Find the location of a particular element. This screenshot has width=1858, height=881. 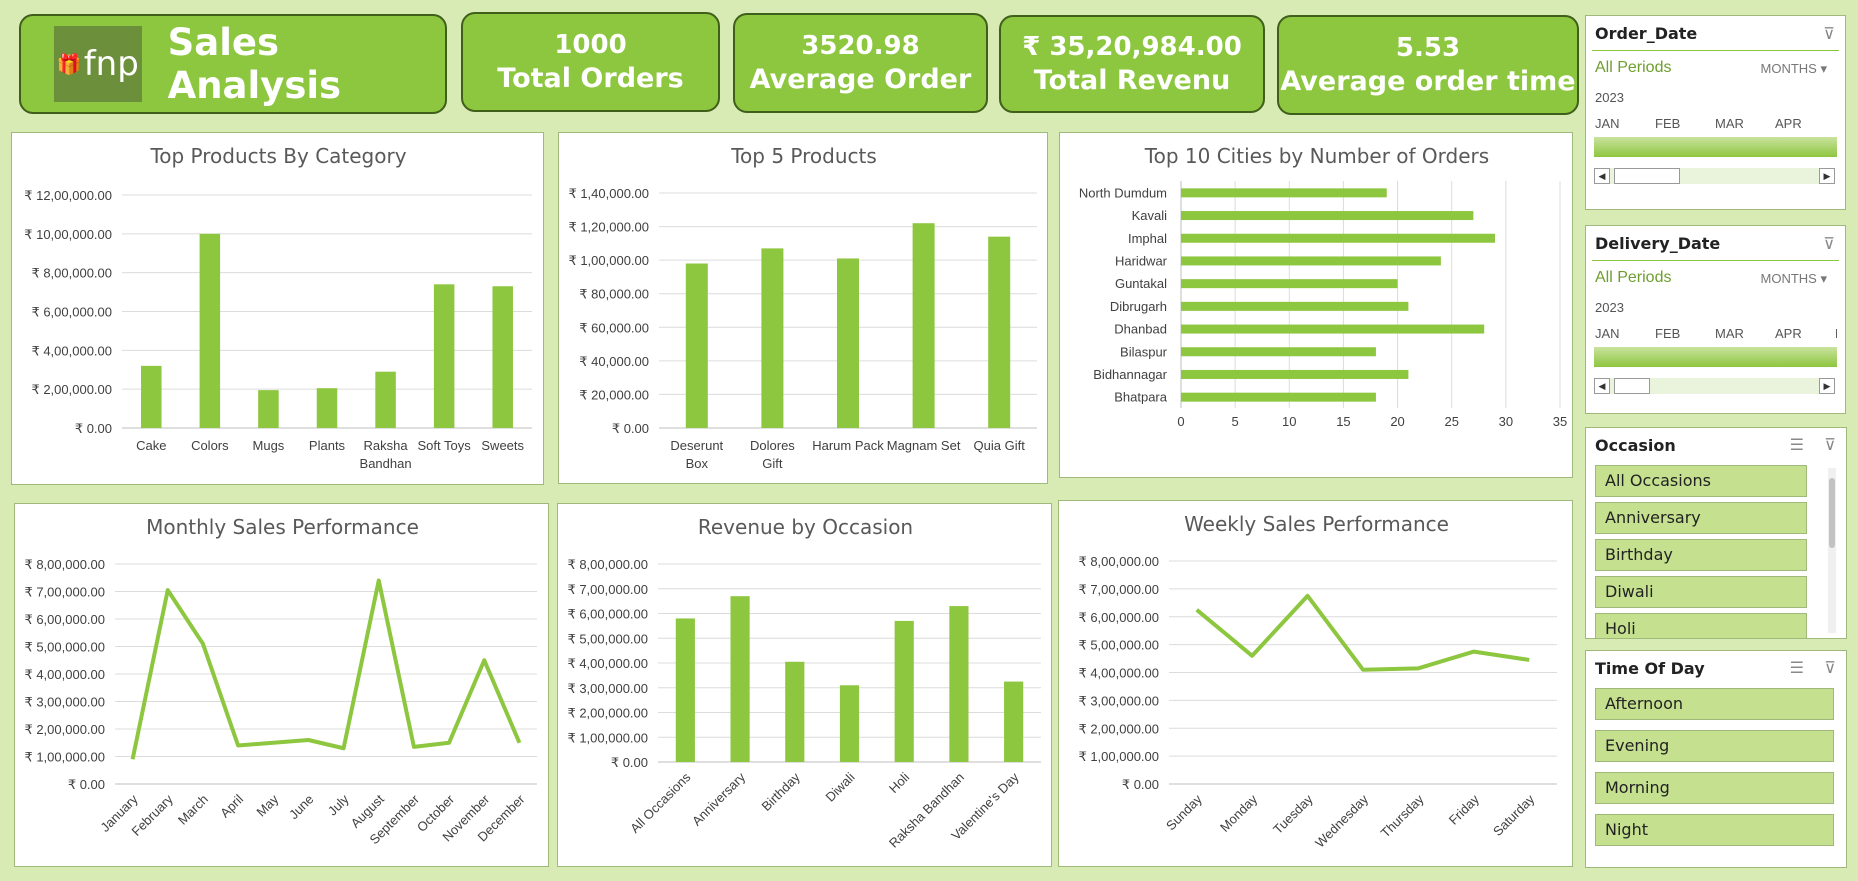

x-tick-label: Mugs is located at coordinates (269, 445).